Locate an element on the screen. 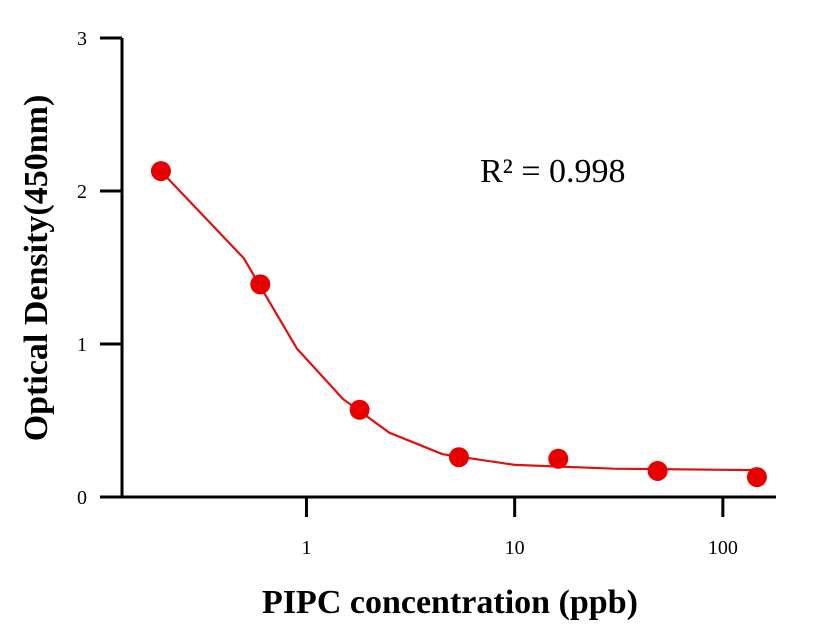 The image size is (816, 640). y-tick-label: 3 is located at coordinates (82, 39).